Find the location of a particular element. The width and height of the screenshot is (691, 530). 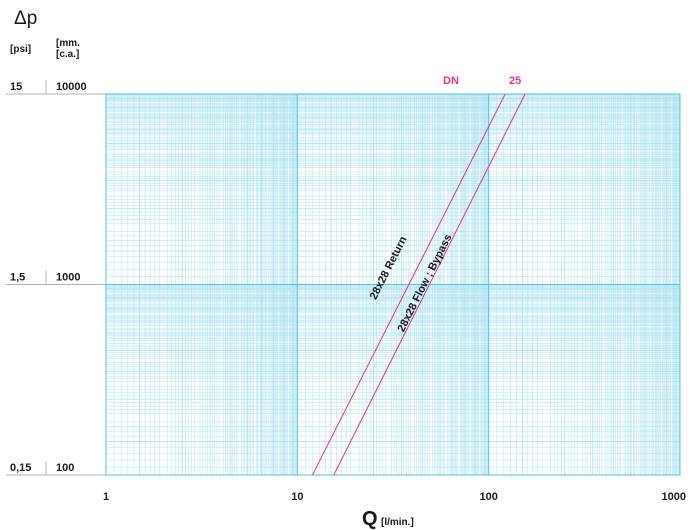

mm-unit-label-line1: [mm. is located at coordinates (68, 43).